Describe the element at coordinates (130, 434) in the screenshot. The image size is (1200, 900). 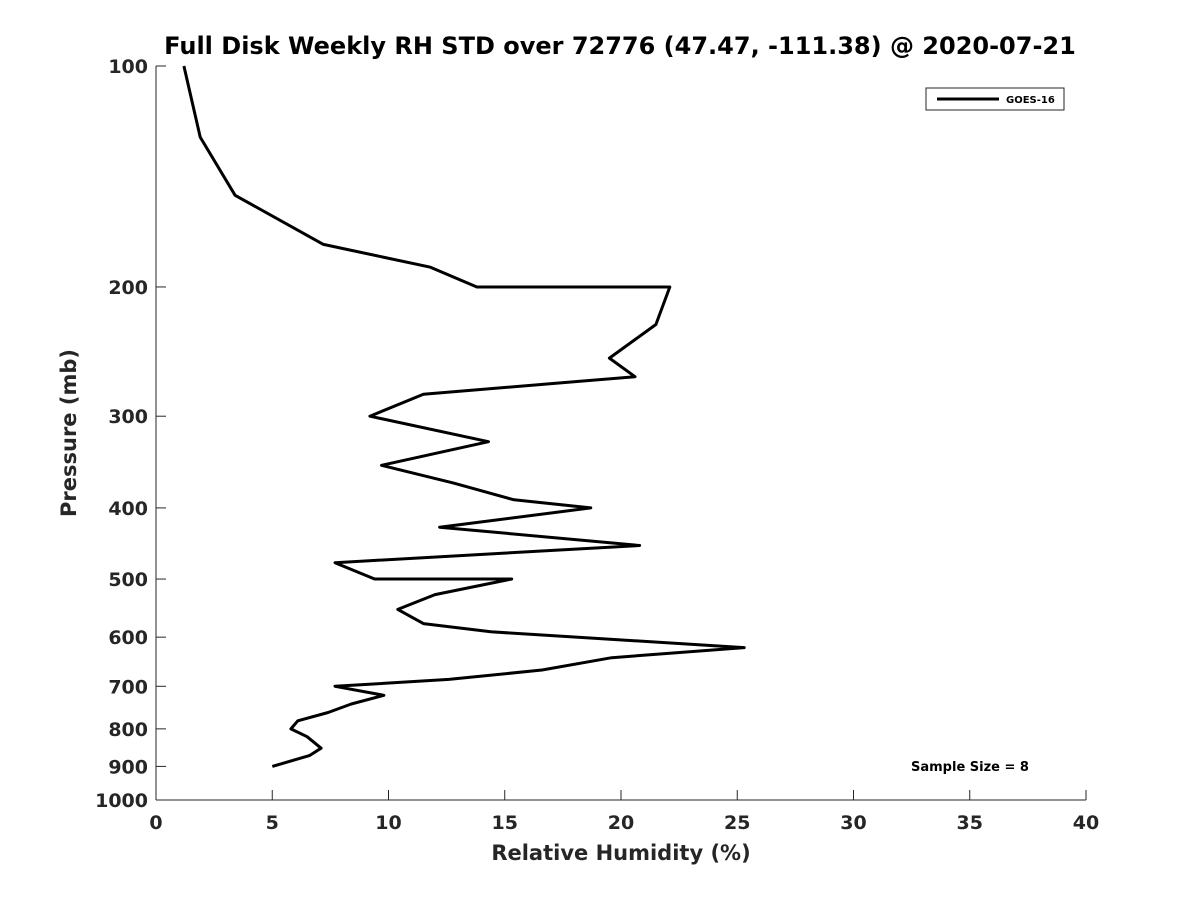
I see `y-tick-group: 100 200 300 400 500 600 700 800 900 1000` at that location.